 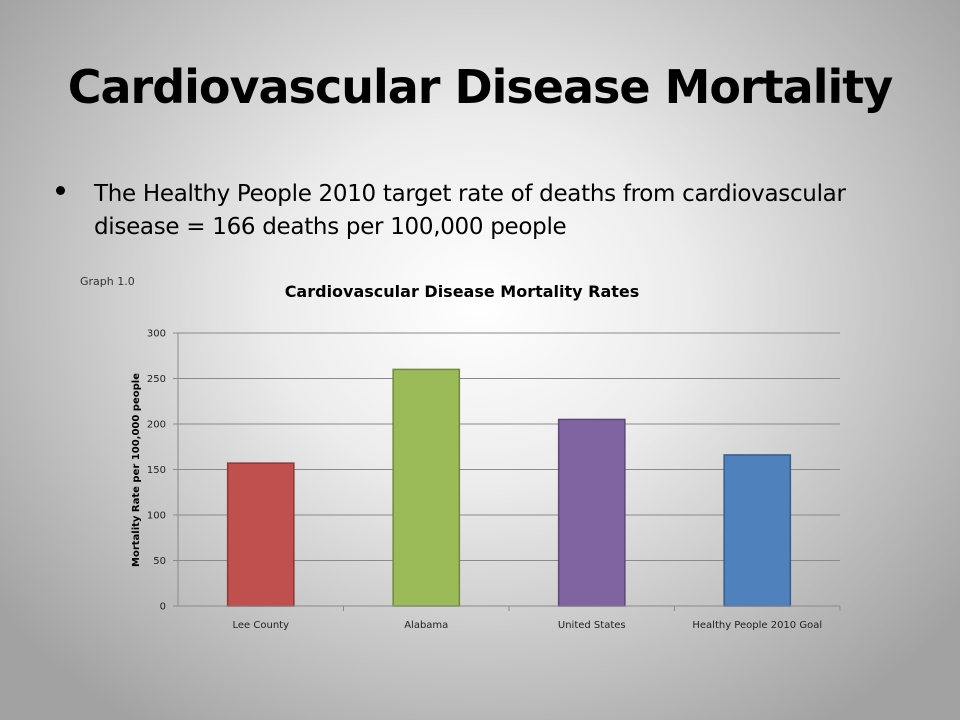 I want to click on y-tick-label: 50, so click(x=159, y=561).